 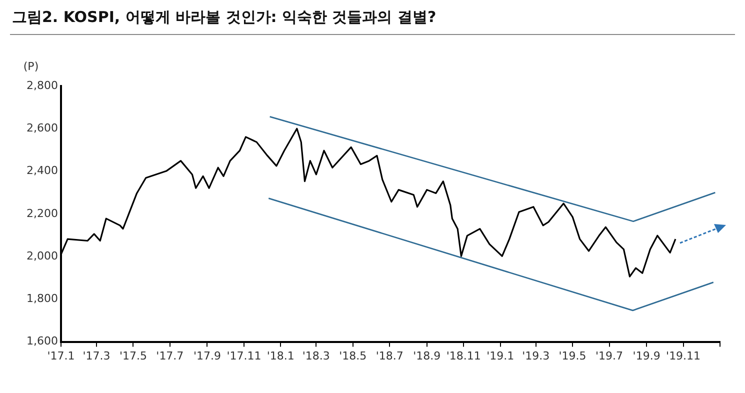 What do you see at coordinates (42, 255) in the screenshot?
I see `y-tick-label: 2,000` at bounding box center [42, 255].